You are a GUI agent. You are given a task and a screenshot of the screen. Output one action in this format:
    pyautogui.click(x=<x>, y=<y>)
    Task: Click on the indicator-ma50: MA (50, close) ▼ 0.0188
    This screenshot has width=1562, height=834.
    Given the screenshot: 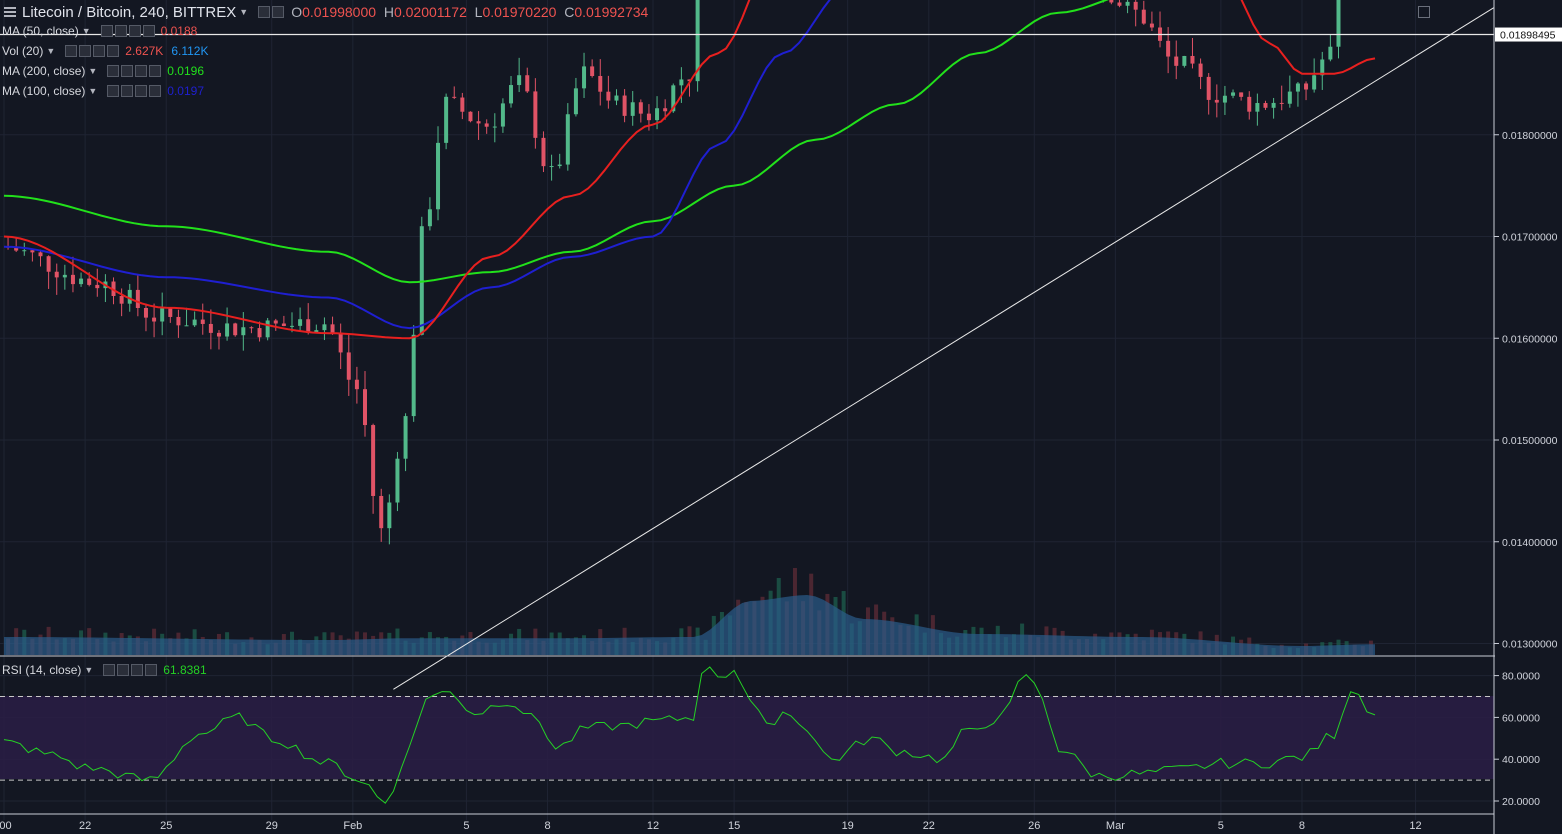 What is the action you would take?
    pyautogui.click(x=100, y=31)
    